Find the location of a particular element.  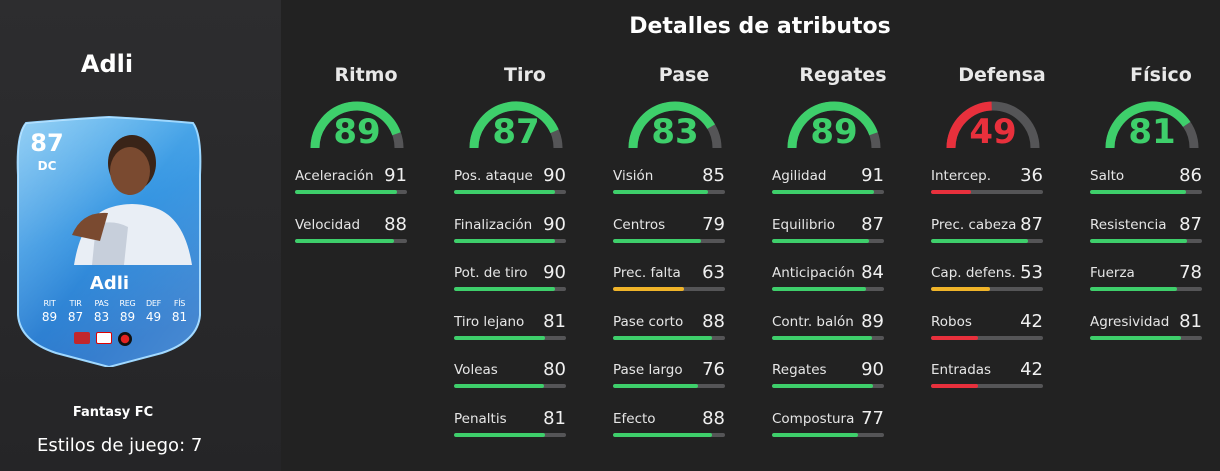

card-program: Fantasy FC is located at coordinates (113, 412).